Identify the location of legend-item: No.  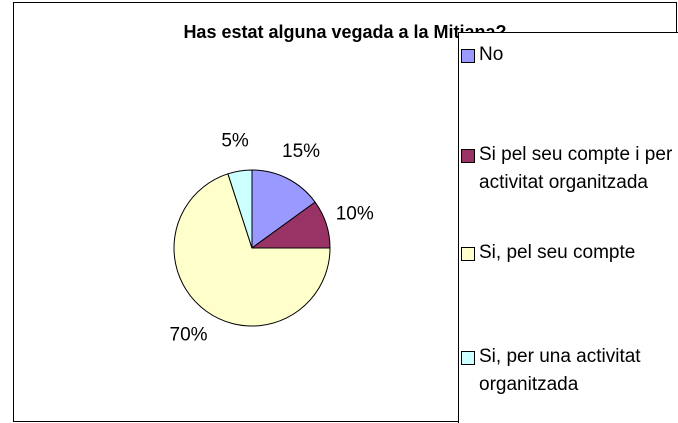
(568, 55).